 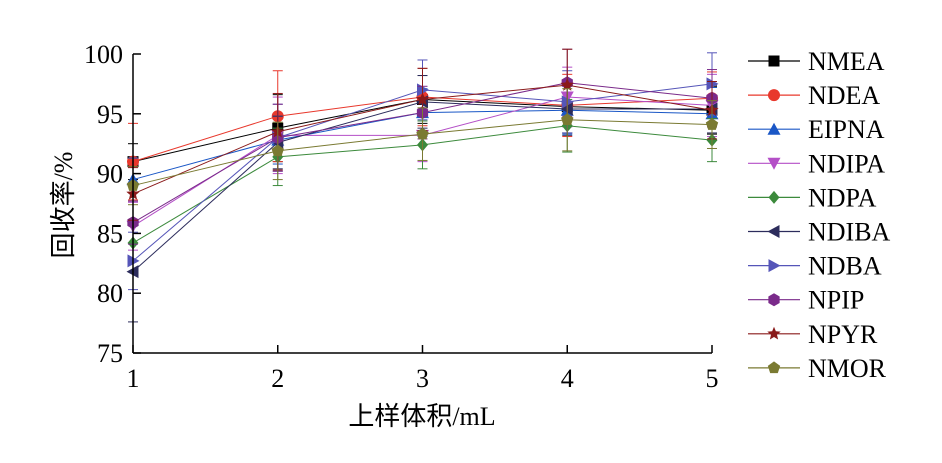 What do you see at coordinates (110, 353) in the screenshot?
I see `y-tick-label: 75` at bounding box center [110, 353].